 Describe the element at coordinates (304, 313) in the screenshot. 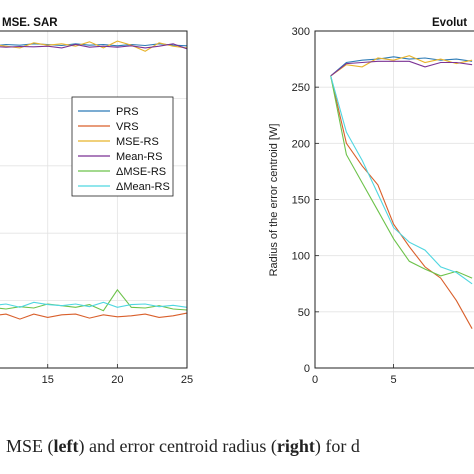

I see `right-y-tick-label: 50` at that location.